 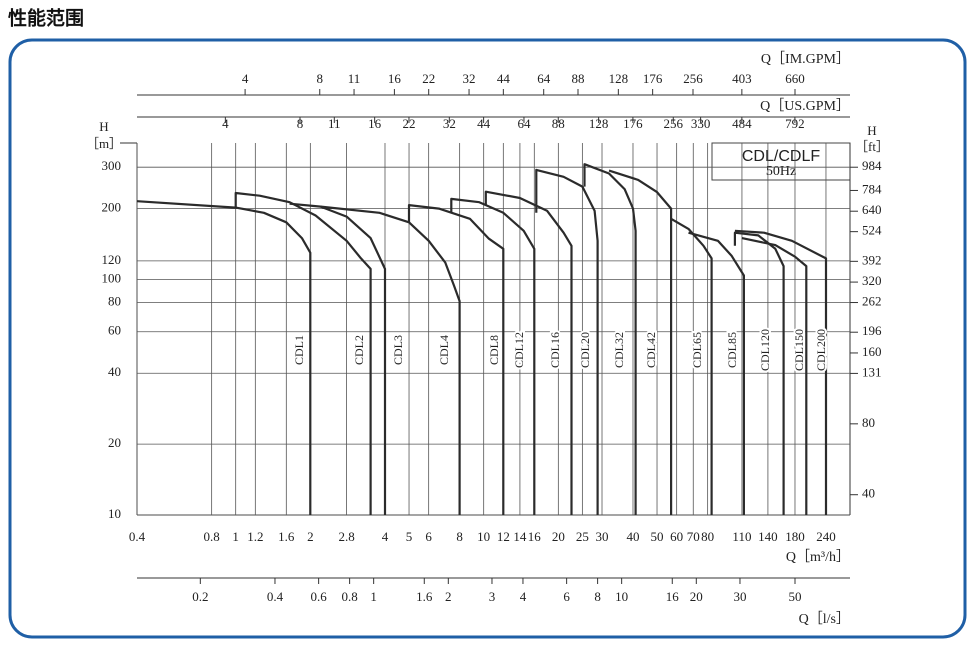 I want to click on x-tick-label: 4, so click(x=385, y=536).